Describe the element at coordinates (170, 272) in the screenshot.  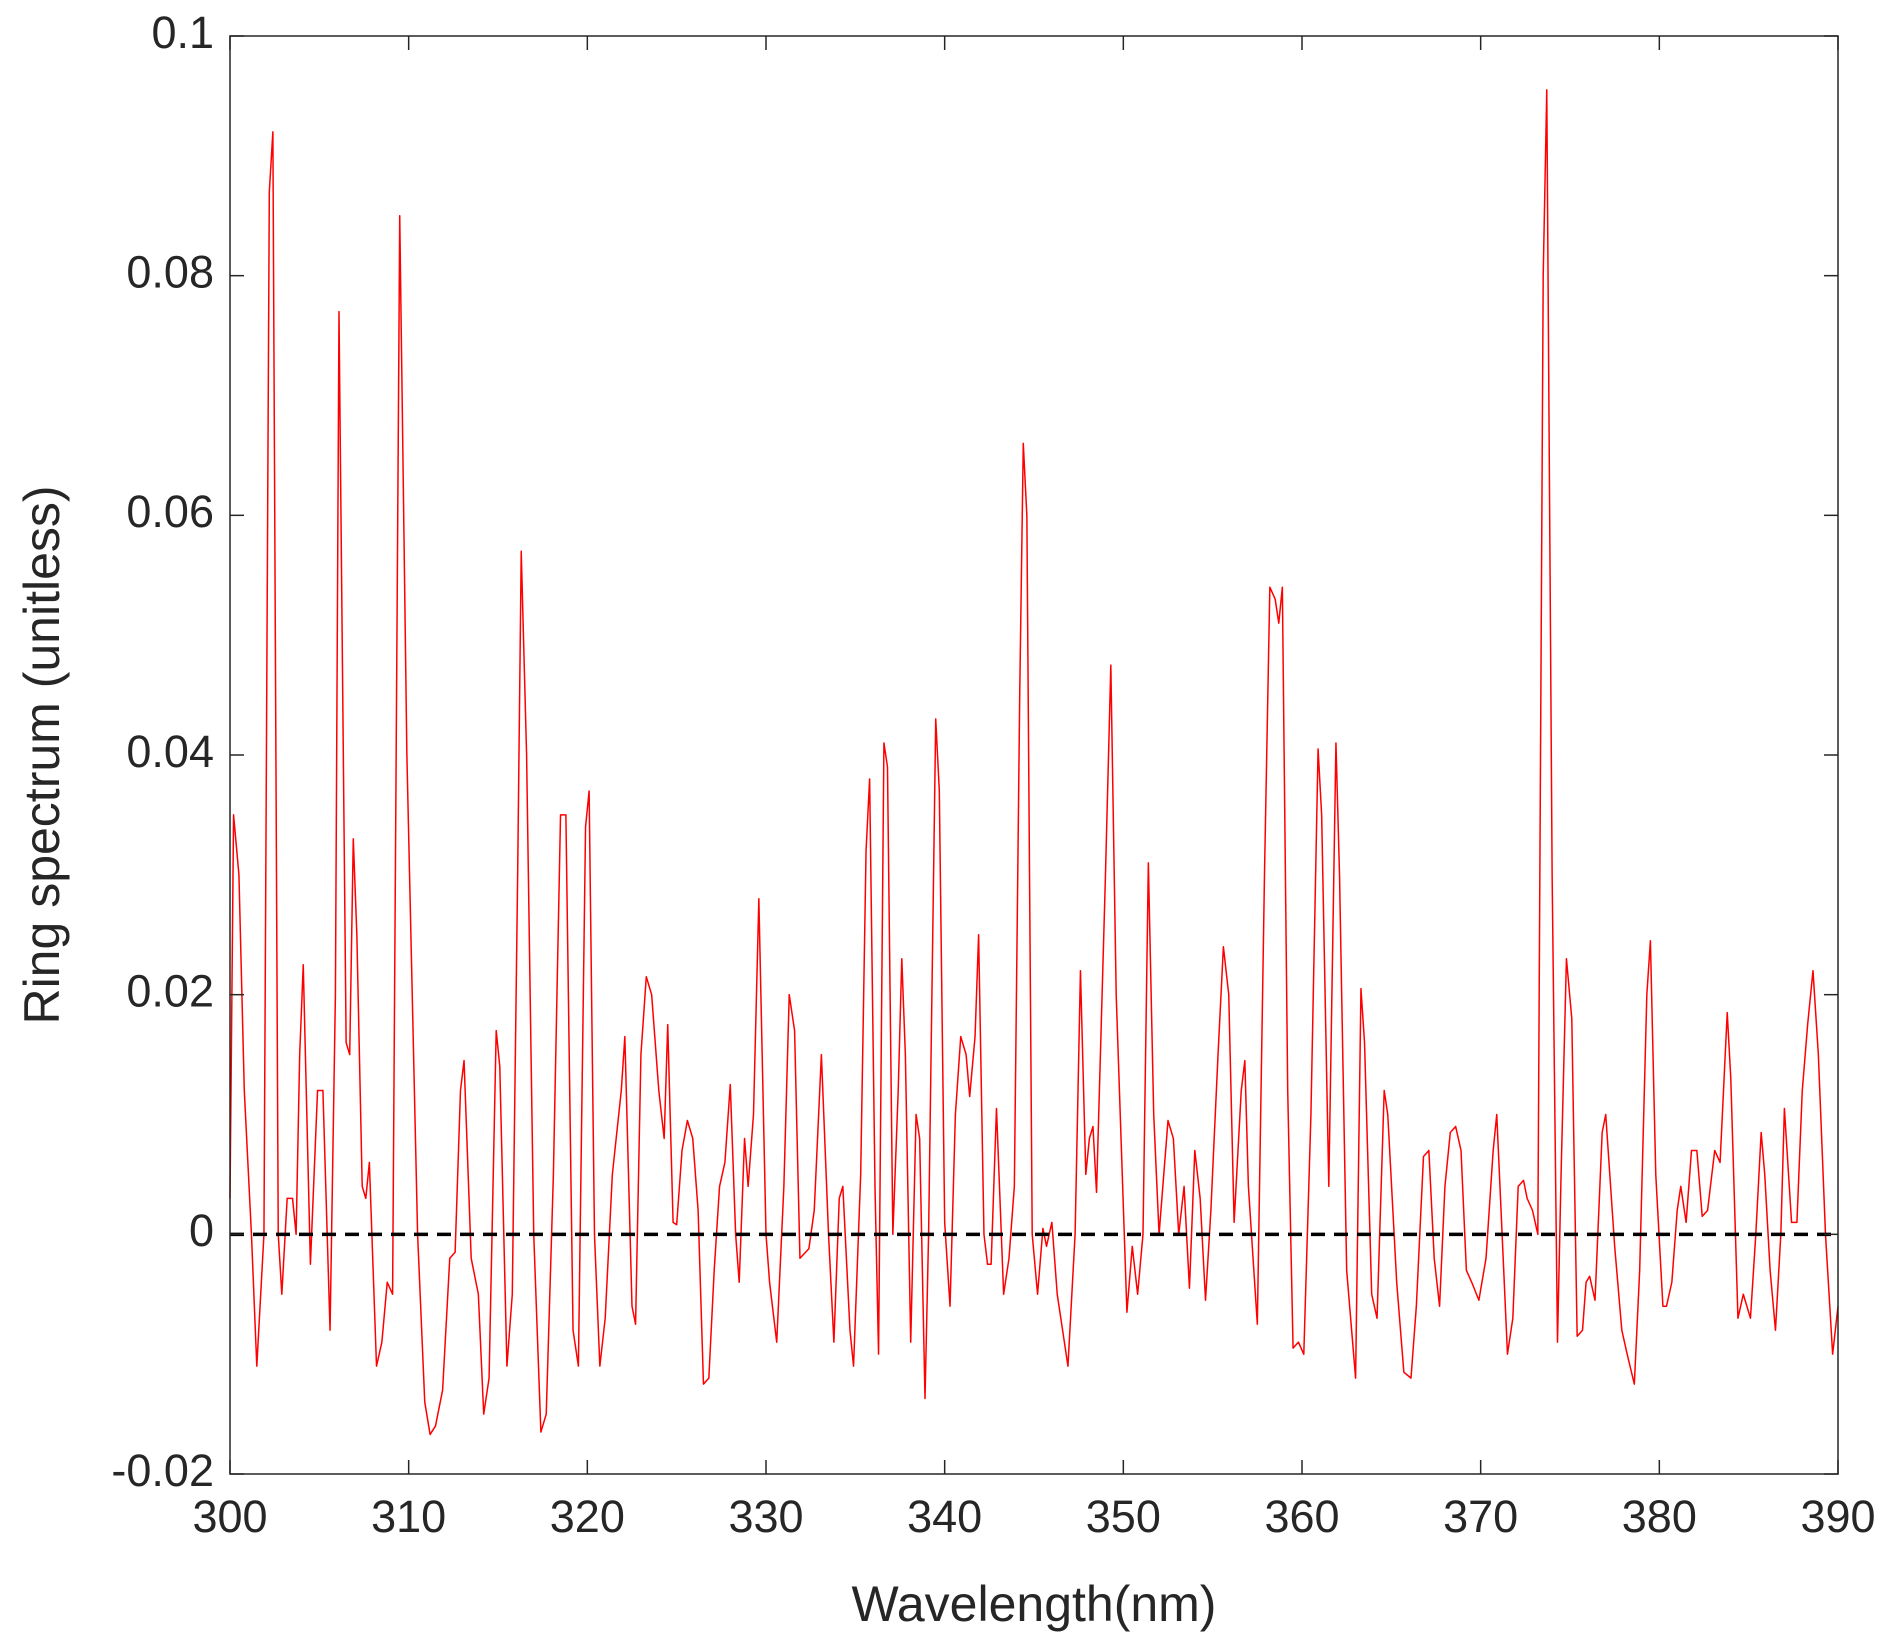
I see `y-tick-label: 0.08` at that location.